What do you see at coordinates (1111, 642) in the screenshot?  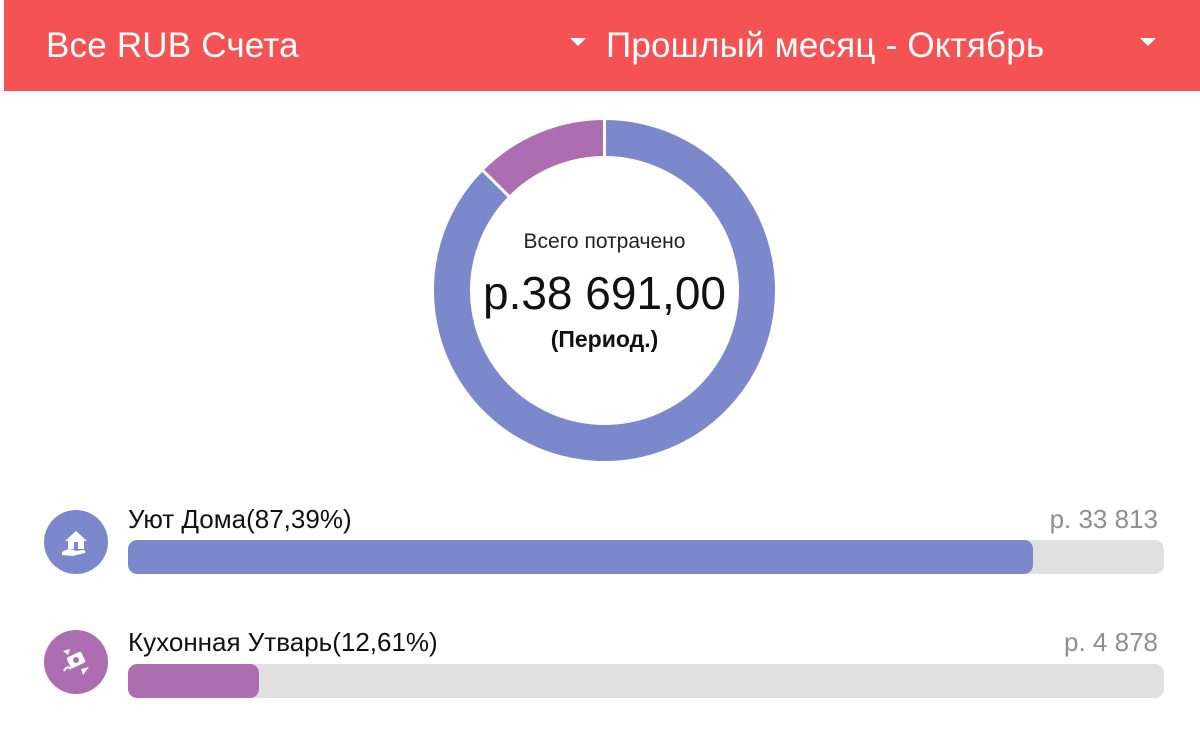 I see `category-amount: р. 4 878` at bounding box center [1111, 642].